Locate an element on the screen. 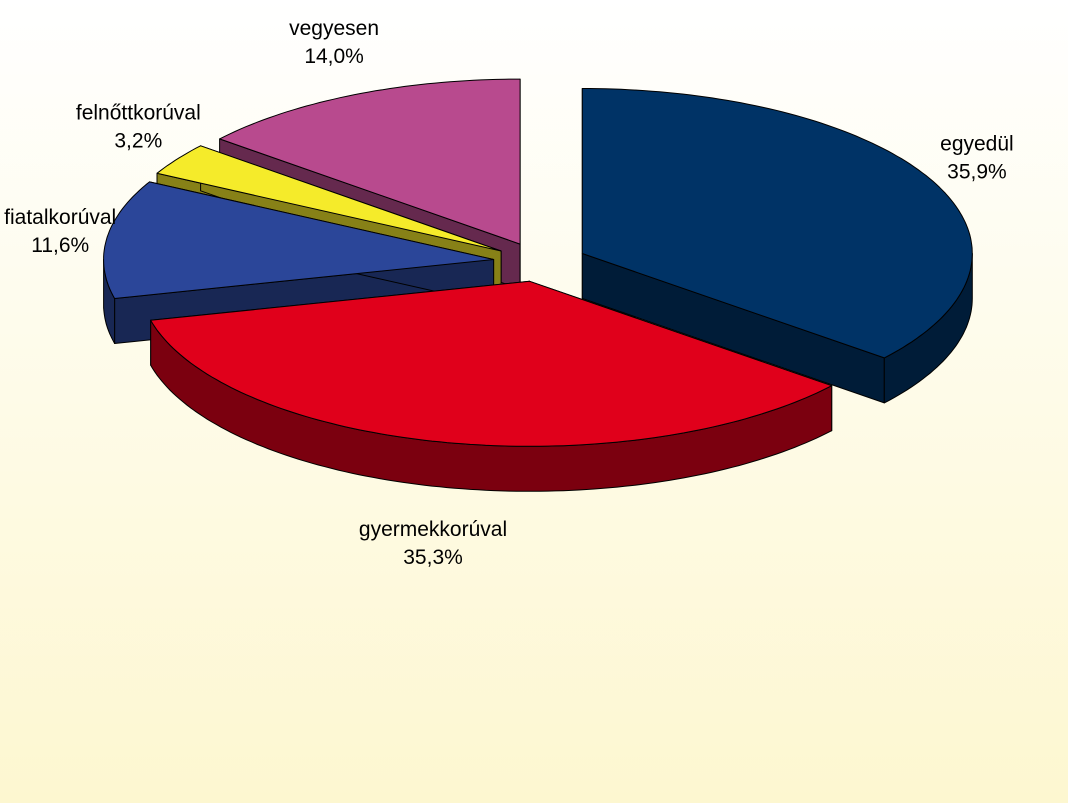 The height and width of the screenshot is (803, 1069). slice-label: gyermekkorúval is located at coordinates (433, 529).